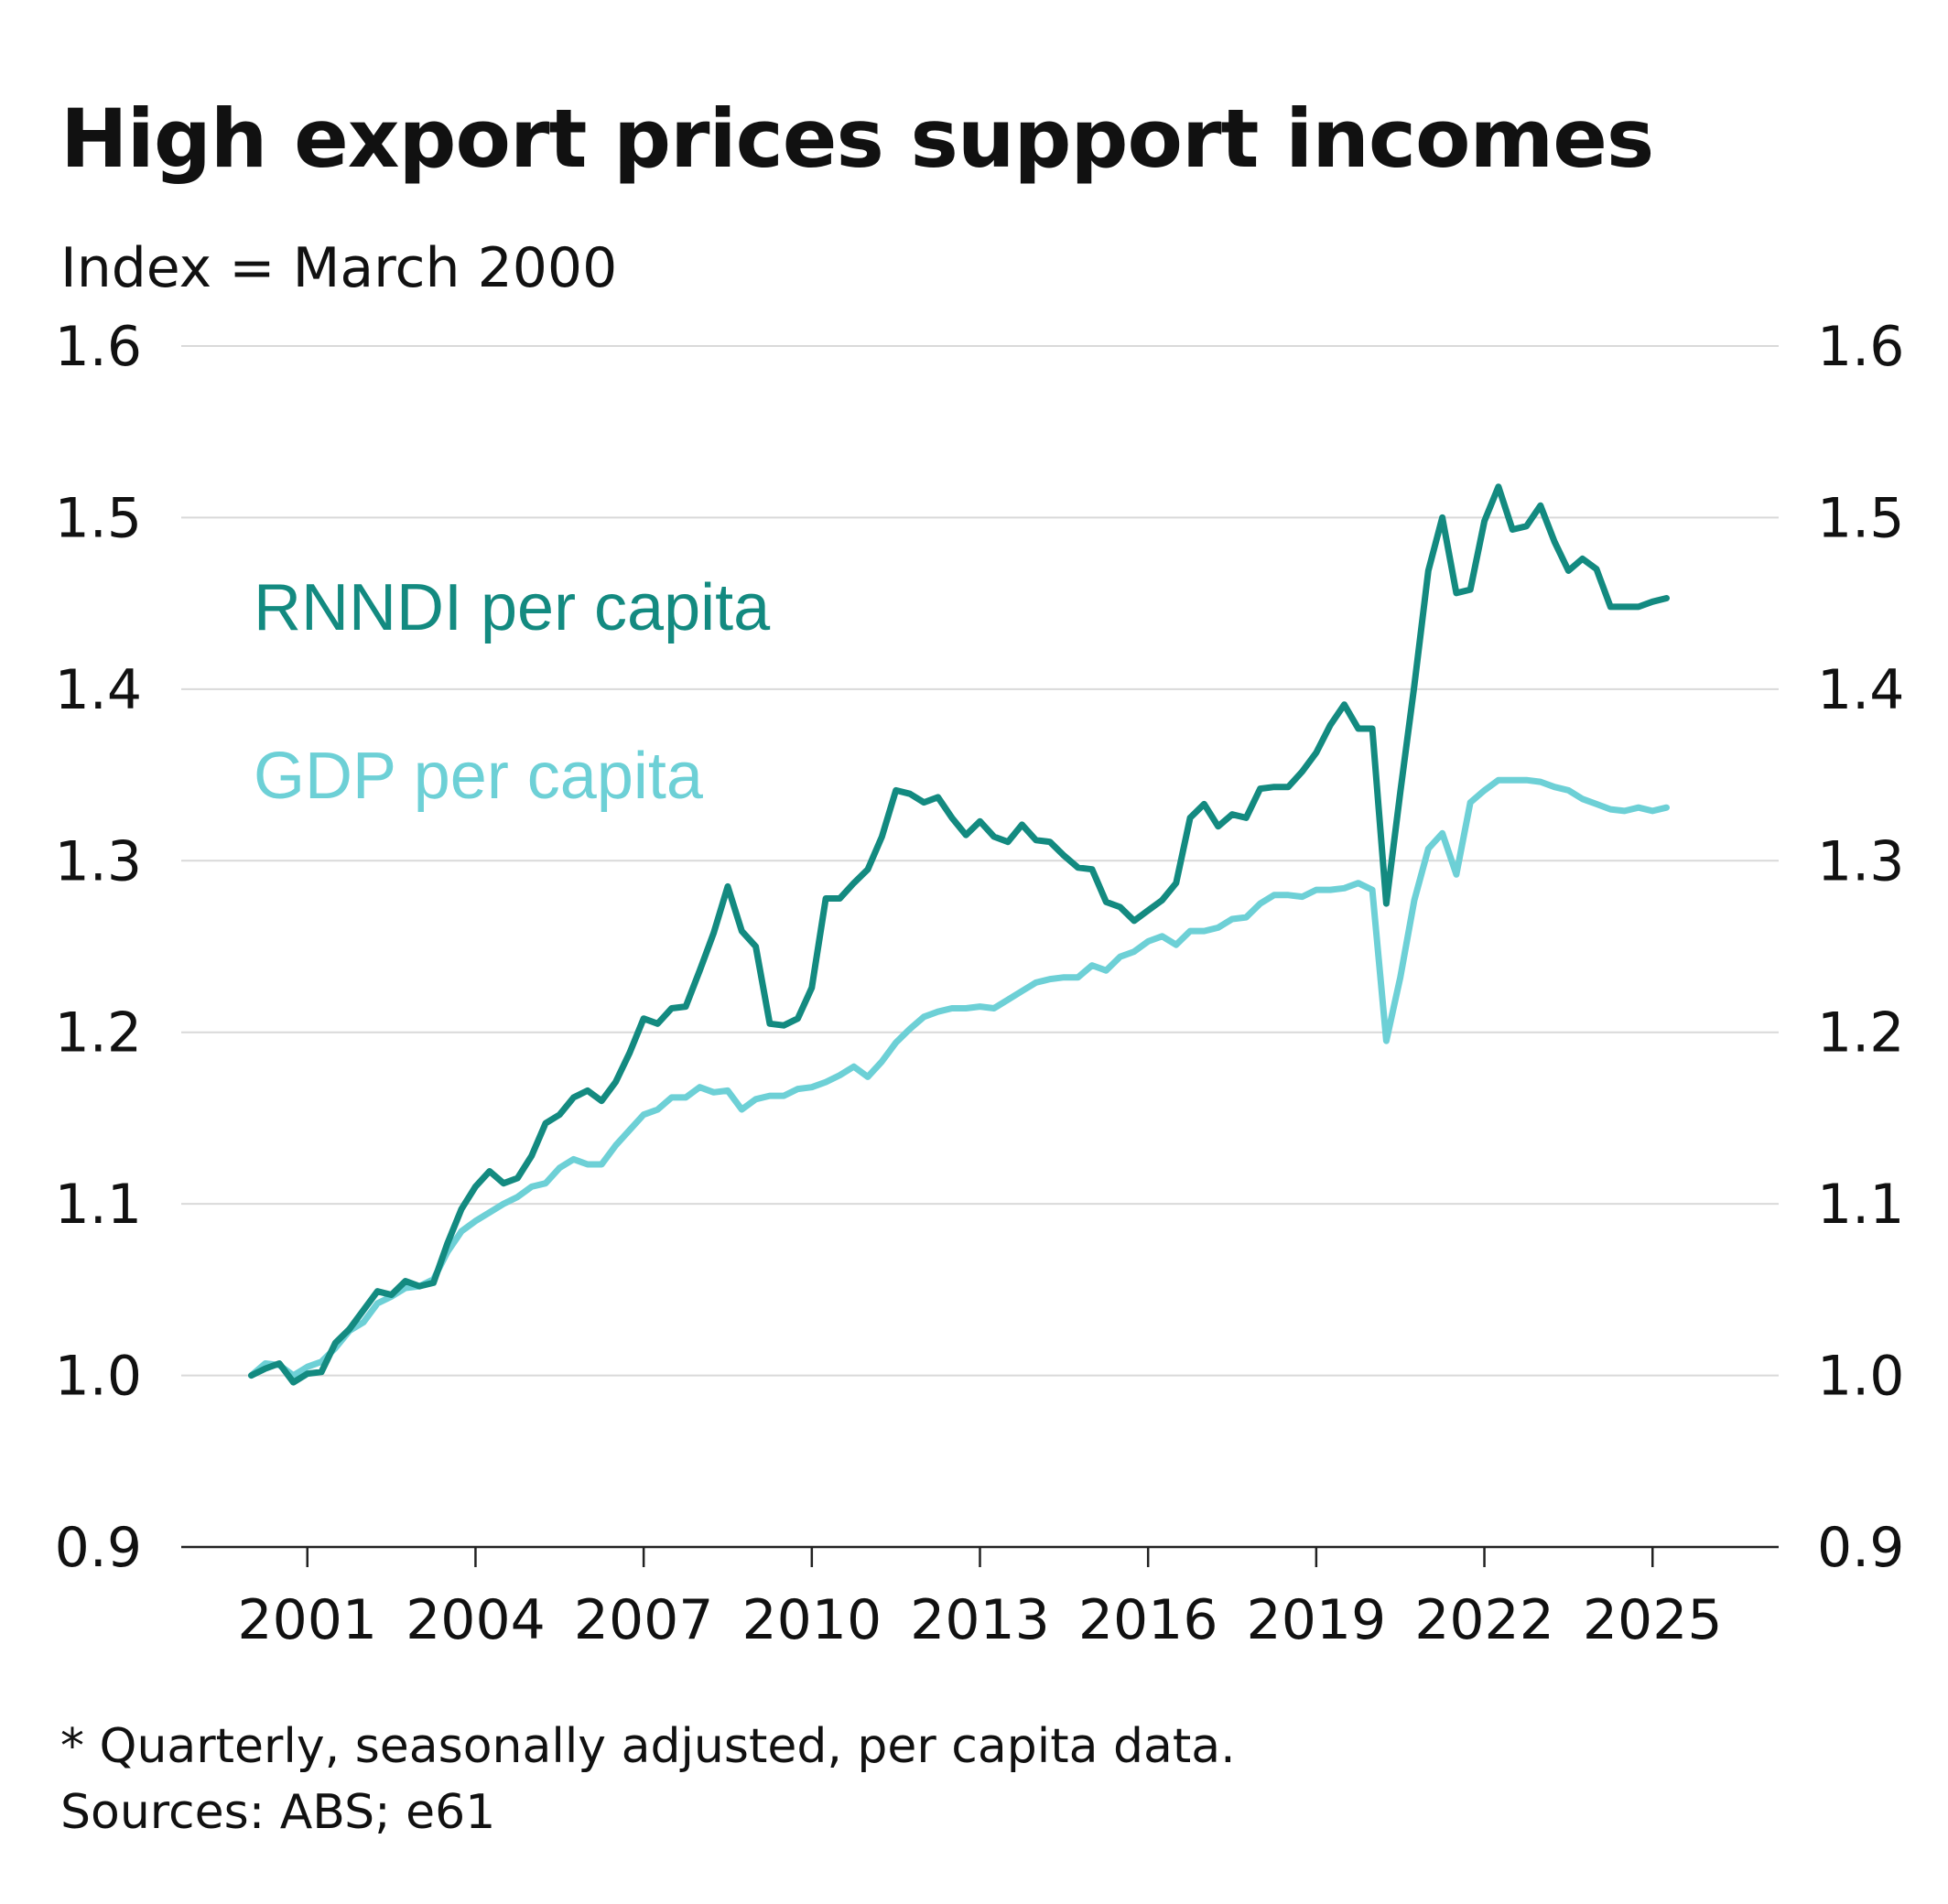  What do you see at coordinates (1484, 1620) in the screenshot?
I see `x-tick-label: 2022` at bounding box center [1484, 1620].